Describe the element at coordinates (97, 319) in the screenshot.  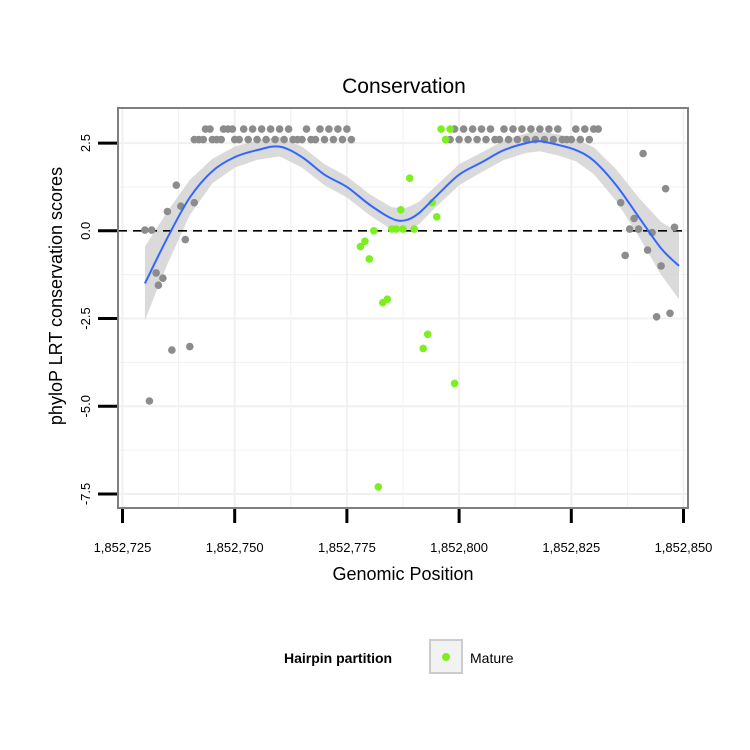
I see `y-axis: 2.5 0.0 -2.5 -5.0 -7.5` at that location.